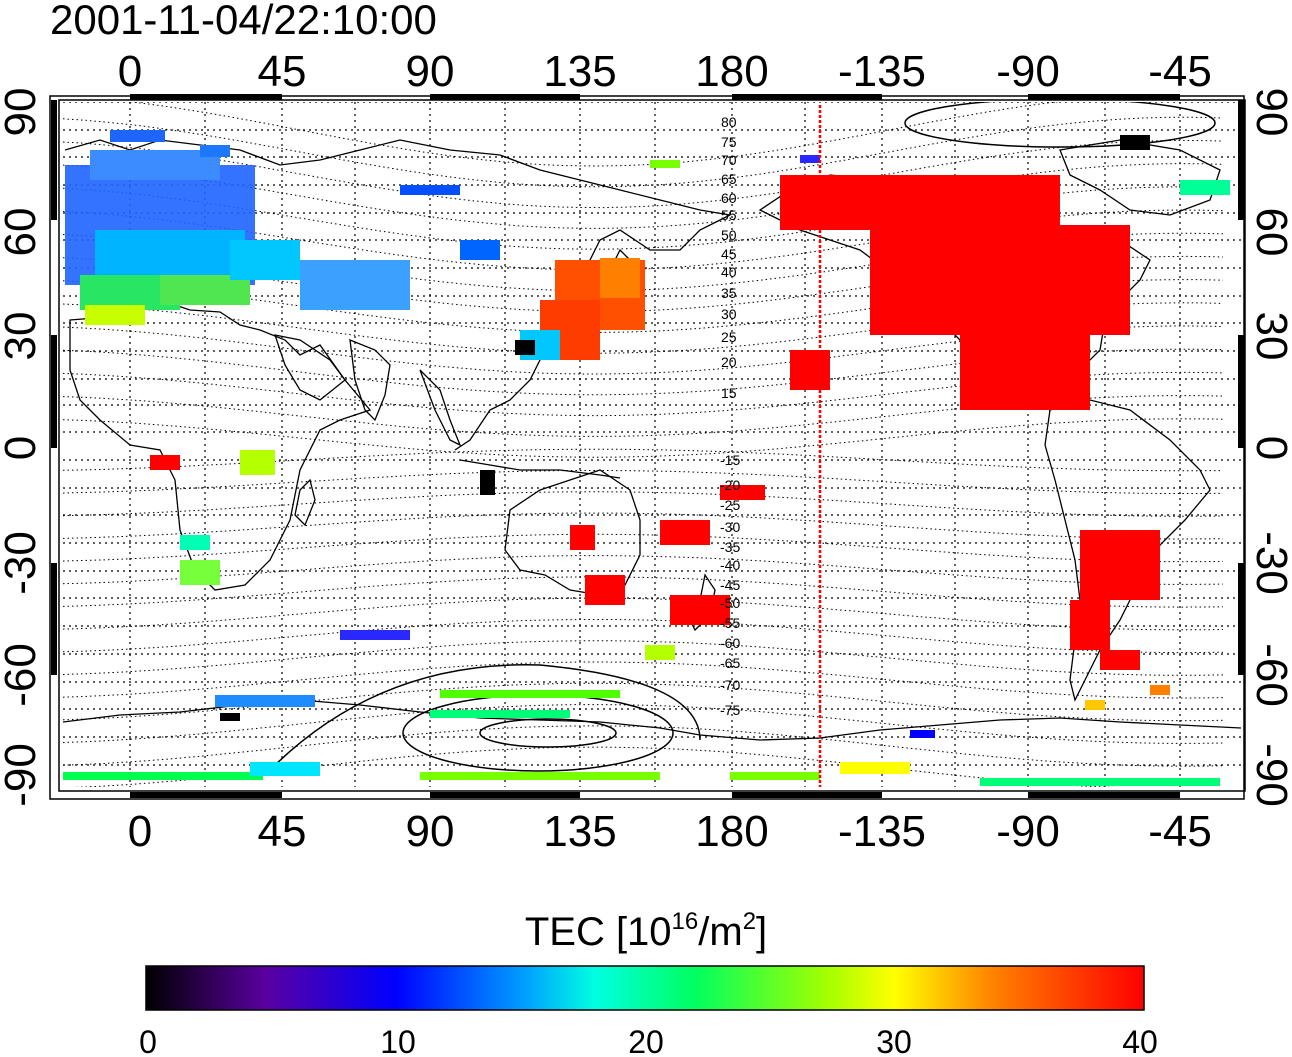 This screenshot has height=1057, width=1292. I want to click on bottom-longitude-labels: 0 45 90 135 180 -135 -90 -45, so click(670, 831).